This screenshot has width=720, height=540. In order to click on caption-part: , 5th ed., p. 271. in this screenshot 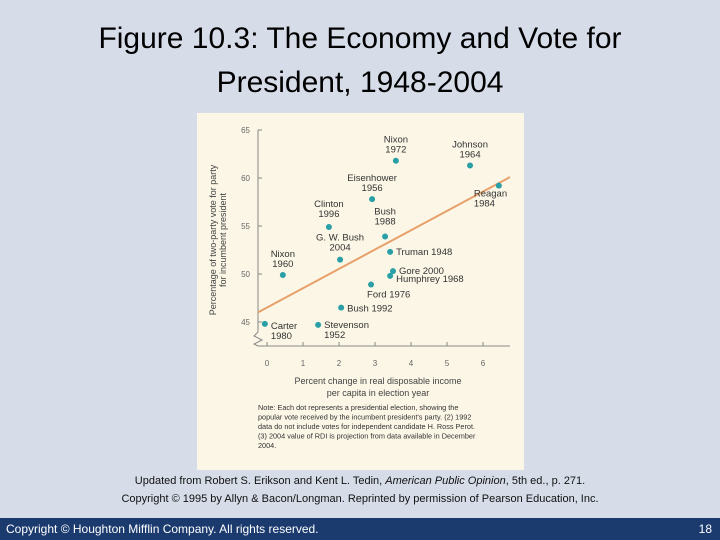, I will do `click(546, 481)`.